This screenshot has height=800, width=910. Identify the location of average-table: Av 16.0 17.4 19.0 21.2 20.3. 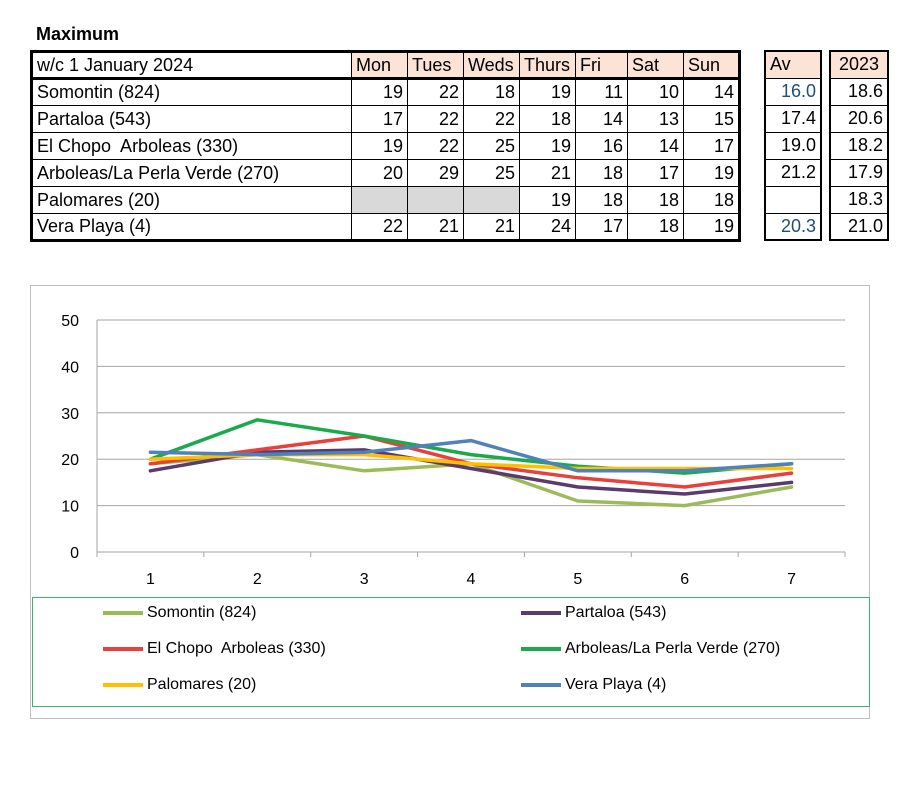
(793, 145).